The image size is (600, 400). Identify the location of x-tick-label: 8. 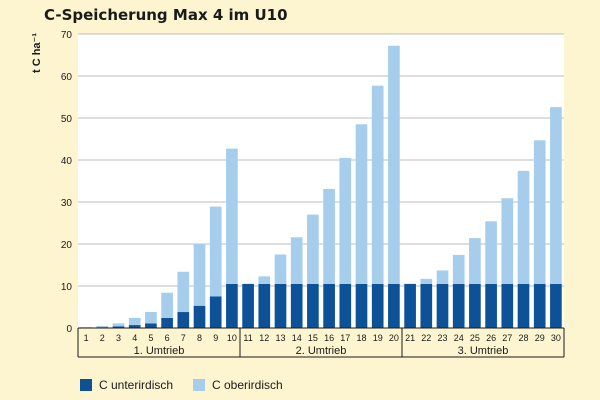
(199, 338).